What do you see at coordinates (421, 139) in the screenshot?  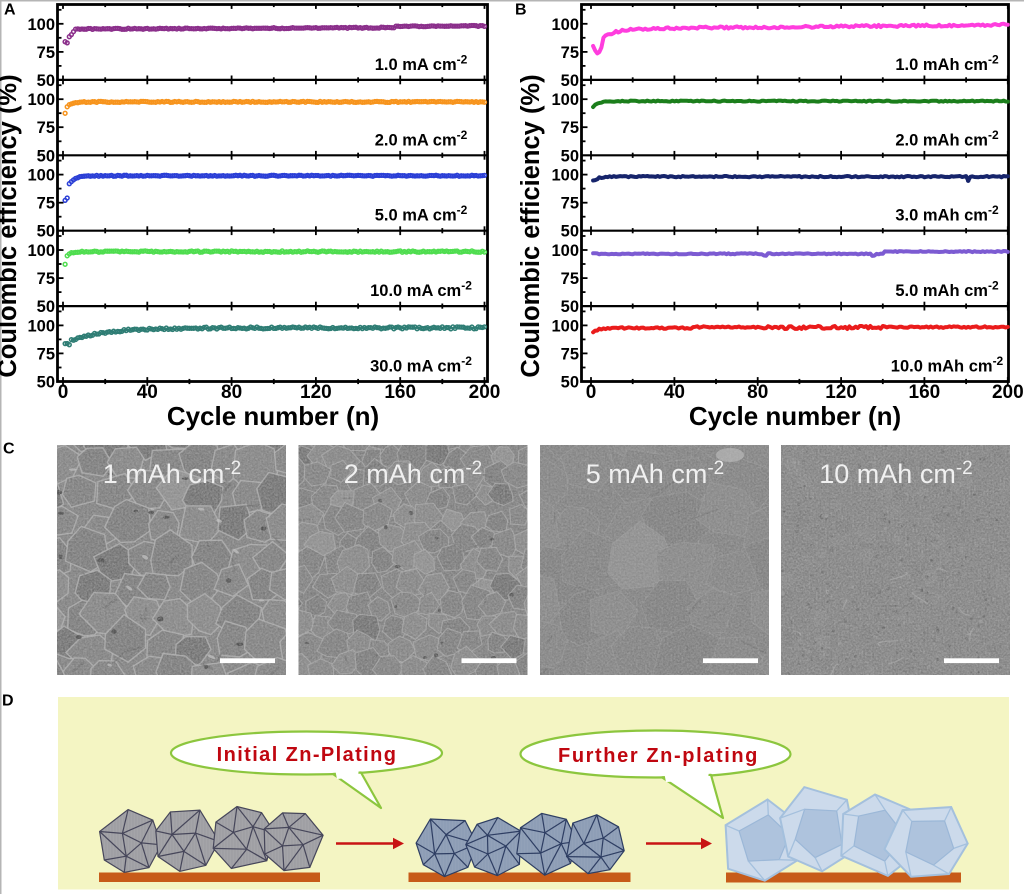 I see `svg-text: 2.0 mA cm-2` at bounding box center [421, 139].